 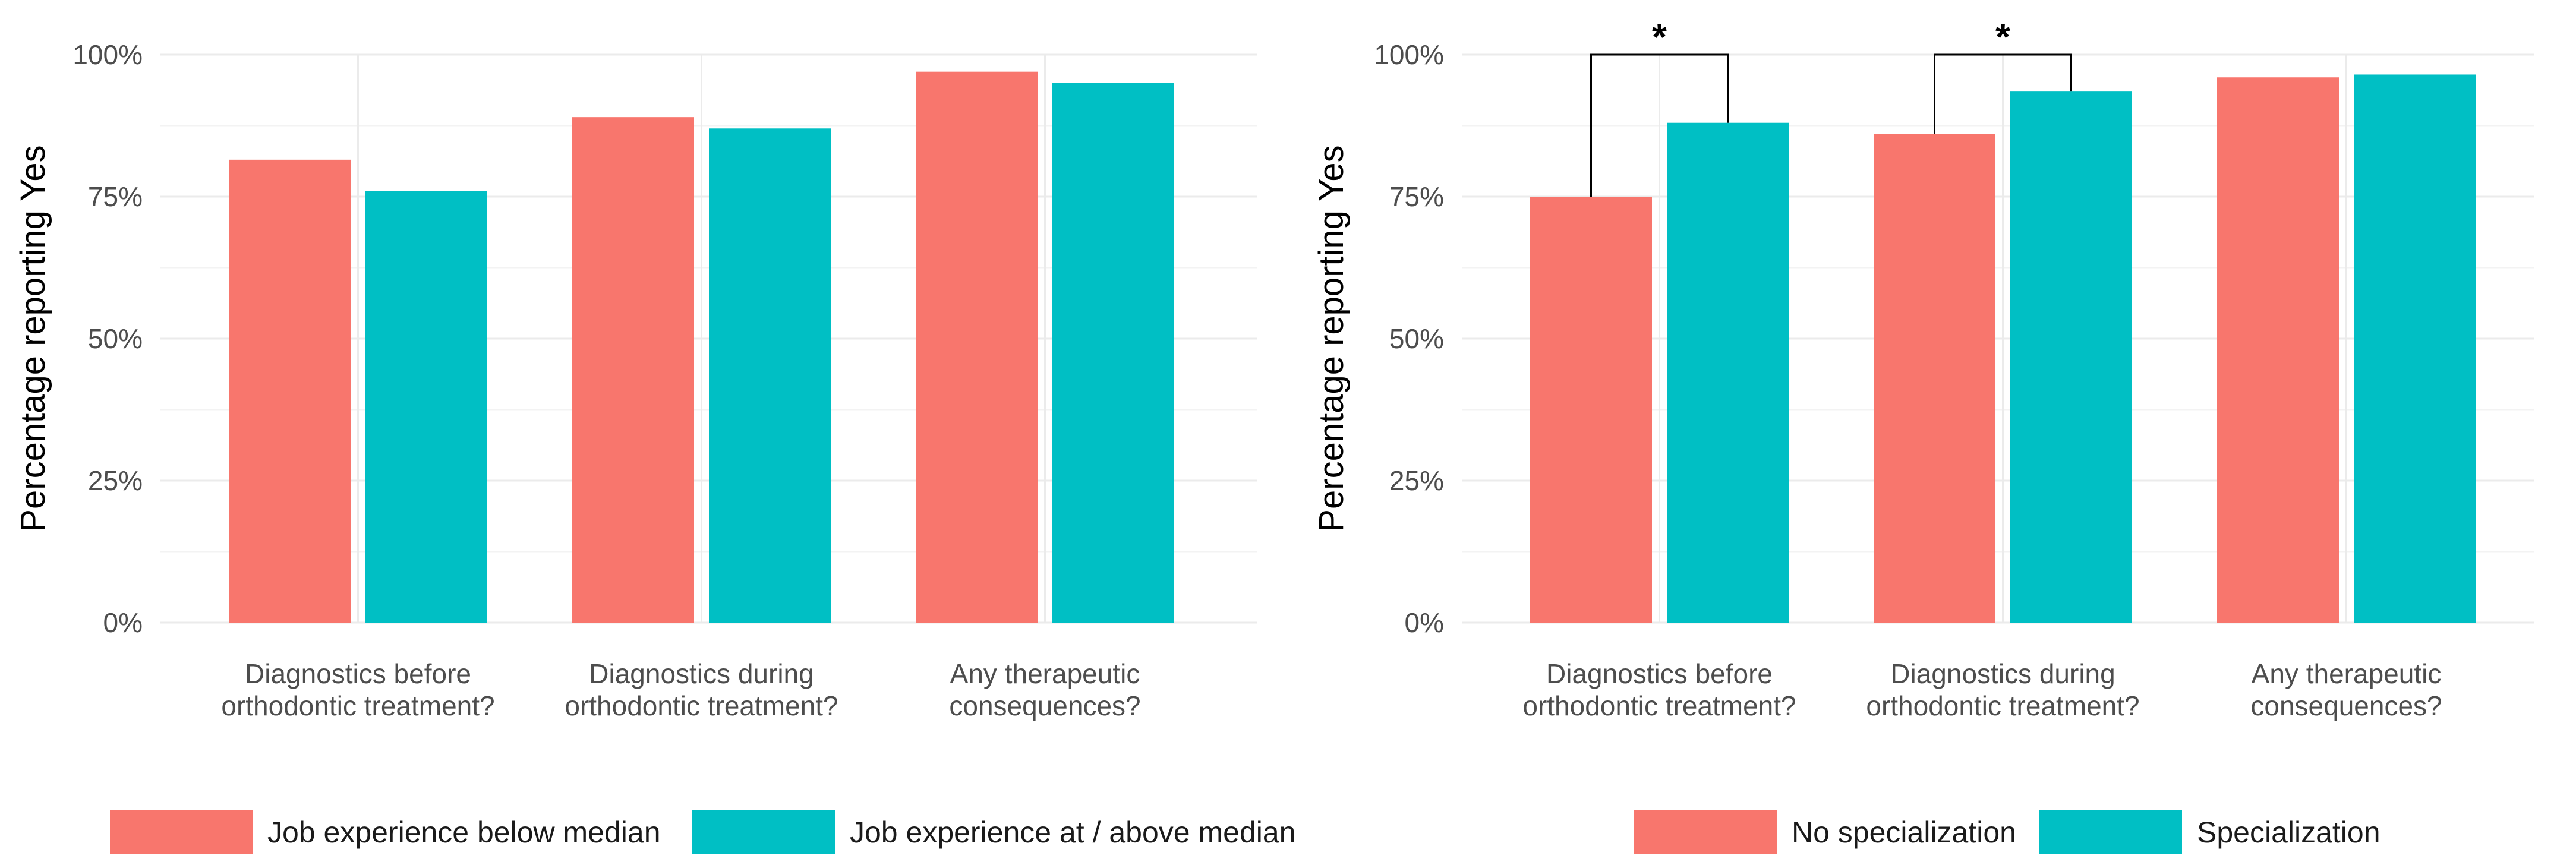 I want to click on legend-label: Specialization, so click(x=2288, y=832).